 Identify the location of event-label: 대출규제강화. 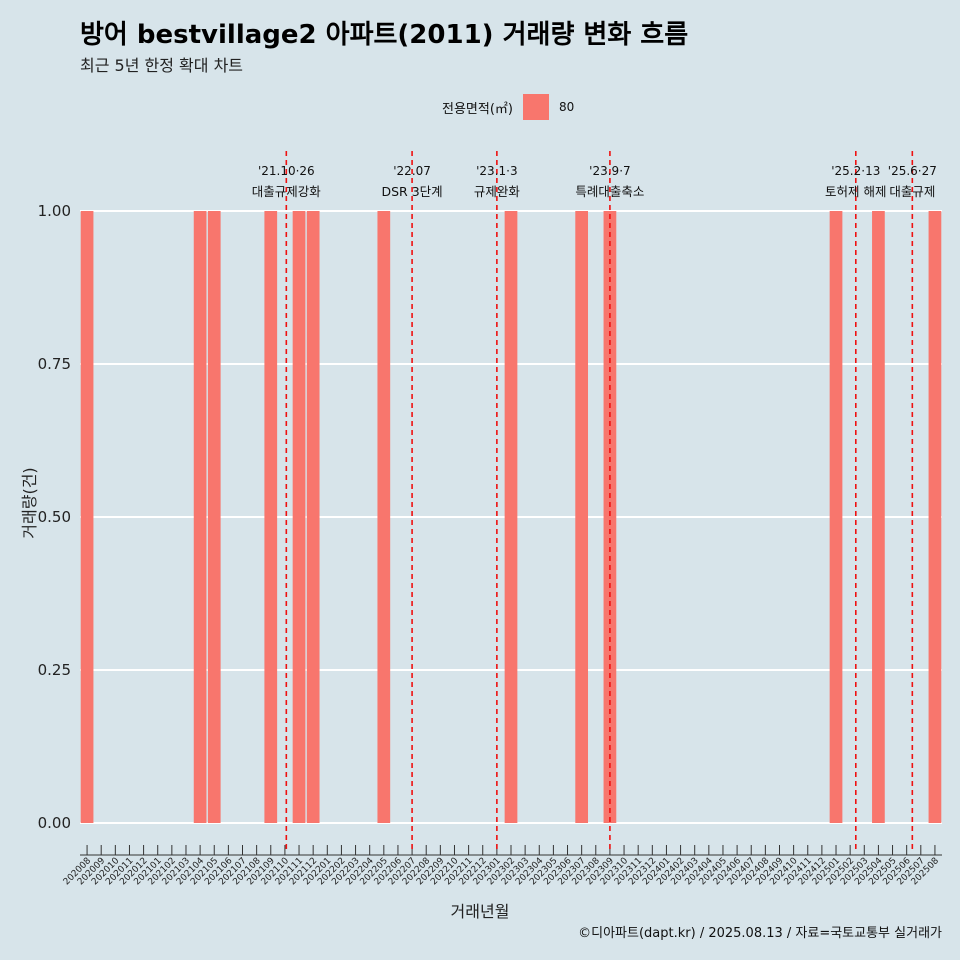
(287, 191).